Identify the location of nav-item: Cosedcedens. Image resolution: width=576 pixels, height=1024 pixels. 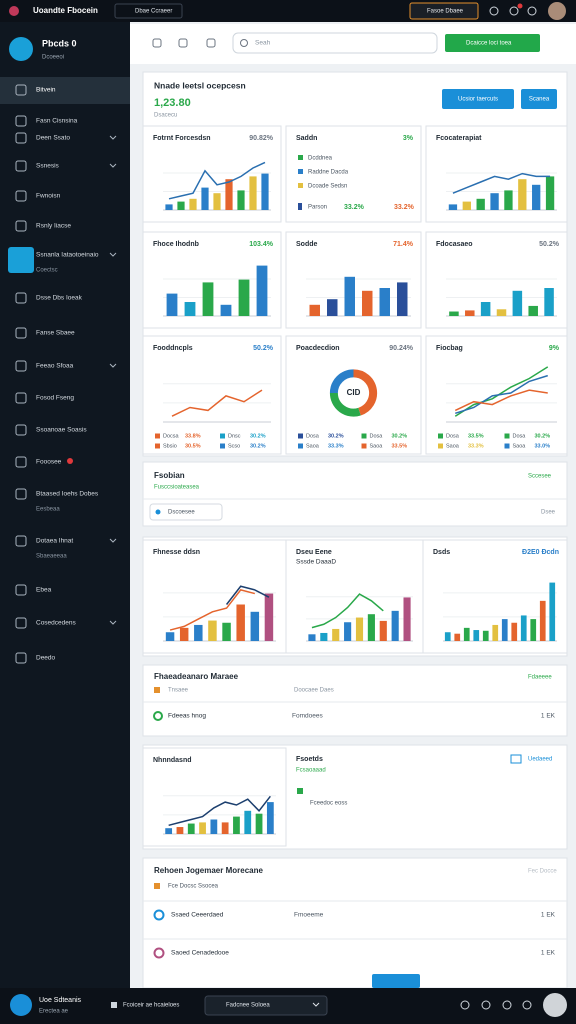
(56, 623).